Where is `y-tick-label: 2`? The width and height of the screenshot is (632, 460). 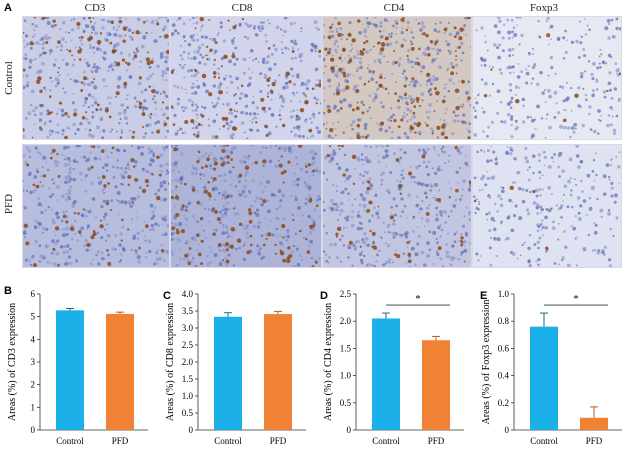 y-tick-label: 2 is located at coordinates (33, 385).